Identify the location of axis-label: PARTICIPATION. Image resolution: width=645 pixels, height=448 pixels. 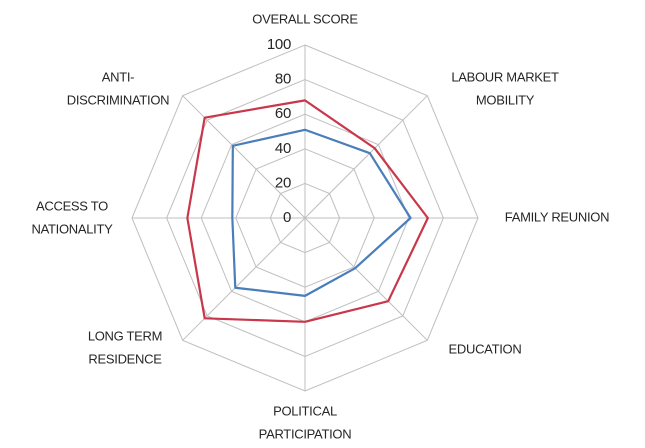
(305, 433).